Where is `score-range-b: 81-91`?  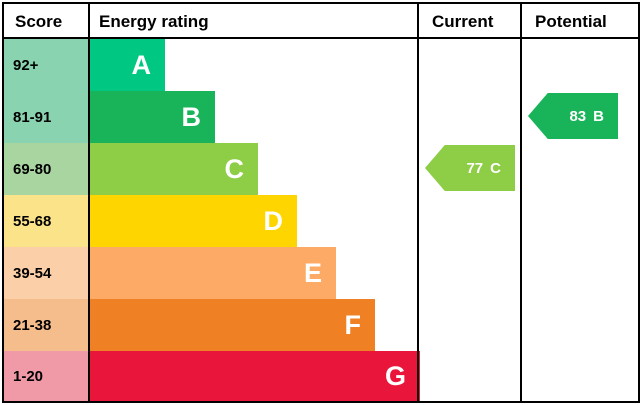 score-range-b: 81-91 is located at coordinates (32, 117).